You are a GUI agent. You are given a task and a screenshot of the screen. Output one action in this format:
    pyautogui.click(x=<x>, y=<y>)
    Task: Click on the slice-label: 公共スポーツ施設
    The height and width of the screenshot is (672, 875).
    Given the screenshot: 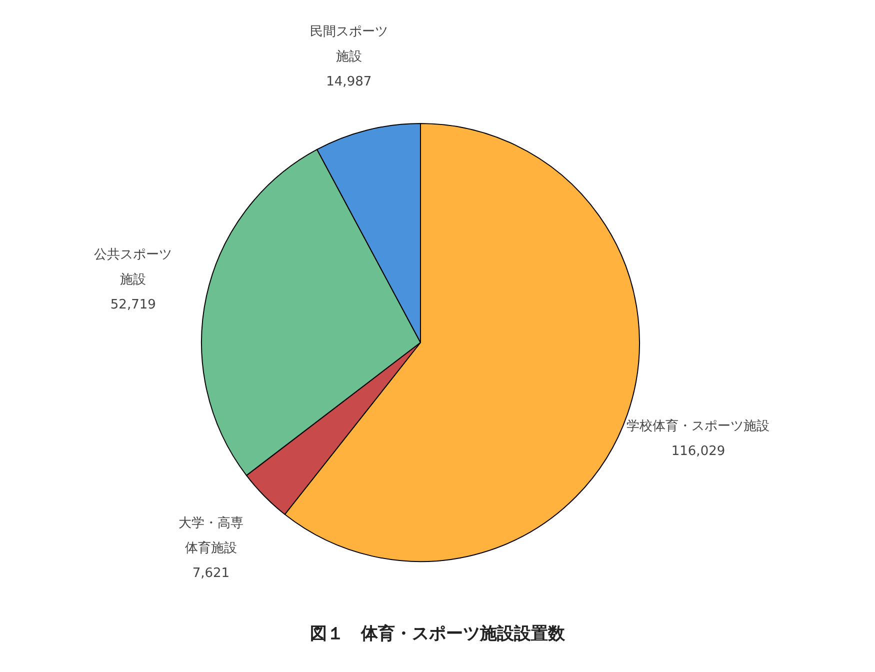 What is the action you would take?
    pyautogui.click(x=133, y=268)
    